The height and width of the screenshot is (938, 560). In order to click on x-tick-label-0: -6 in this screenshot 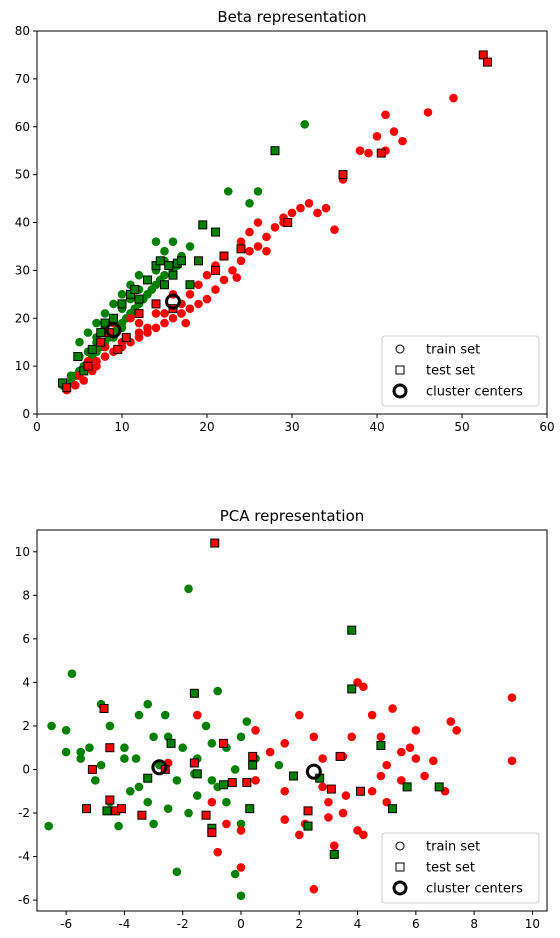, I will do `click(66, 924)`.